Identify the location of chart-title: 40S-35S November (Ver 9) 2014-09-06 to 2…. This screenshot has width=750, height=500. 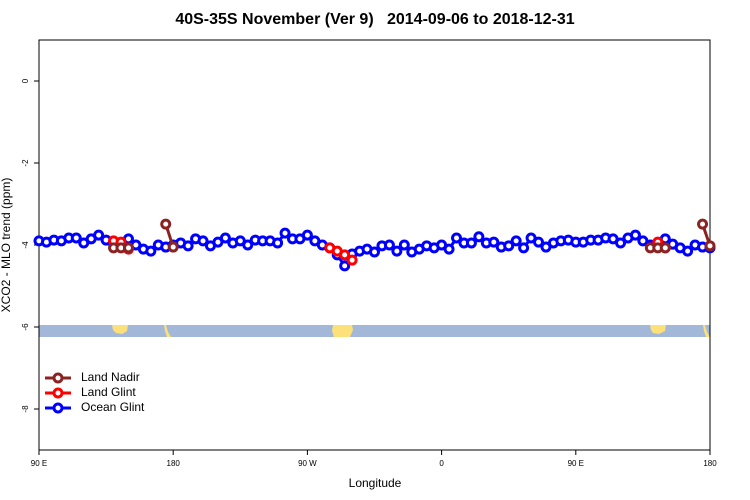
(374, 19).